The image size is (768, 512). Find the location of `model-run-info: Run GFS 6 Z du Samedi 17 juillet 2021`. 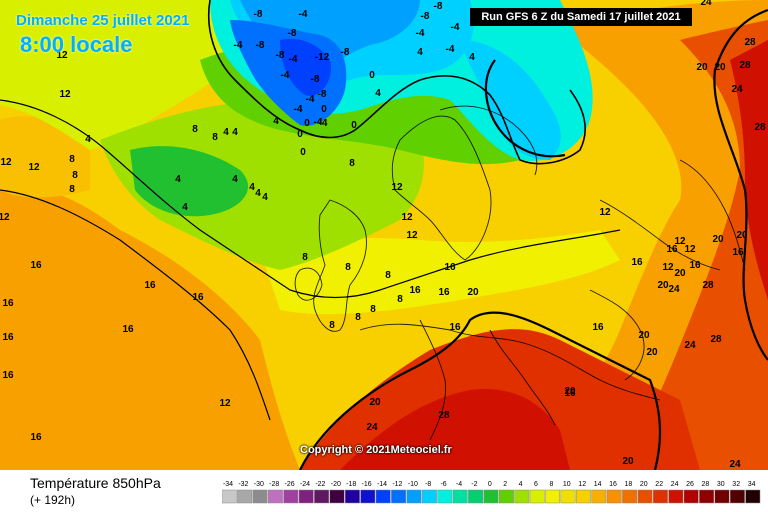

model-run-info: Run GFS 6 Z du Samedi 17 juillet 2021 is located at coordinates (581, 17).